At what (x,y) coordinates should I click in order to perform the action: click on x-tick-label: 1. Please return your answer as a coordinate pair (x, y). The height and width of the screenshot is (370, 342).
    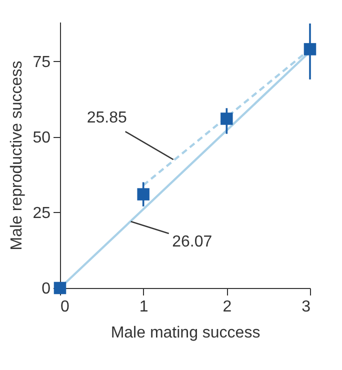
    Looking at the image, I should click on (143, 307).